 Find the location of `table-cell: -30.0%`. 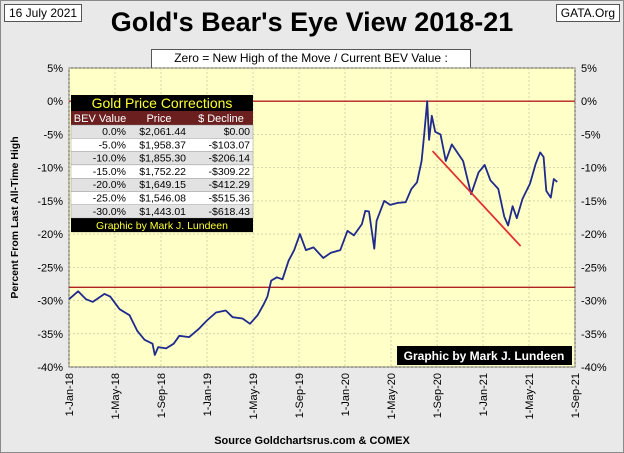

table-cell: -30.0% is located at coordinates (109, 212).